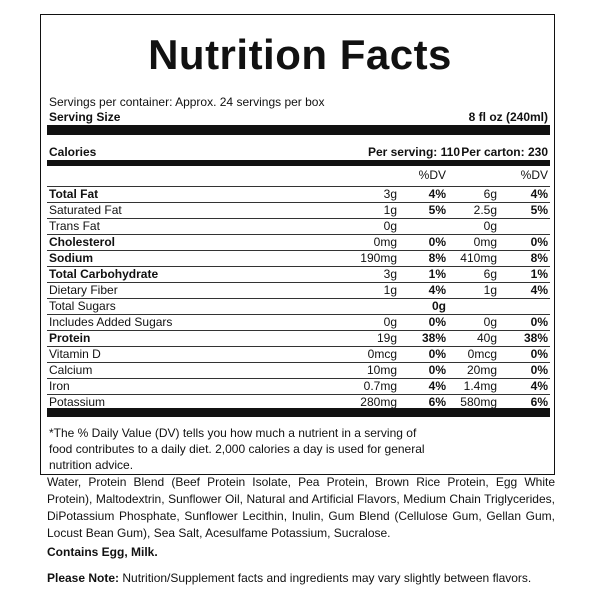 This screenshot has height=600, width=600. What do you see at coordinates (82, 306) in the screenshot?
I see `nutrient-name: Total Sugars` at bounding box center [82, 306].